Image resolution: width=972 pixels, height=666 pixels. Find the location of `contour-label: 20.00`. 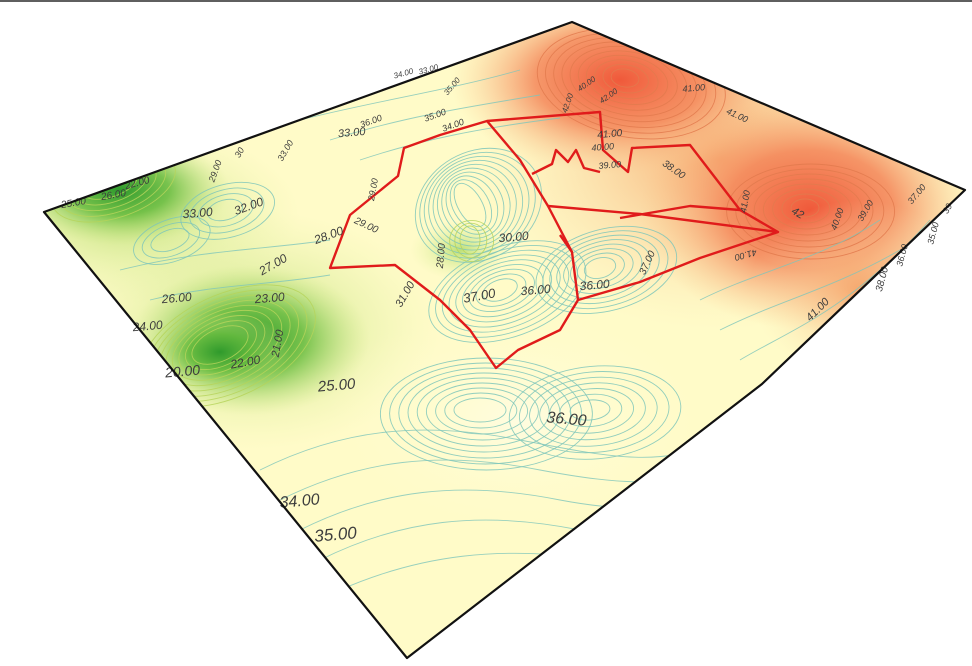

contour-label: 20.00 is located at coordinates (182, 371).